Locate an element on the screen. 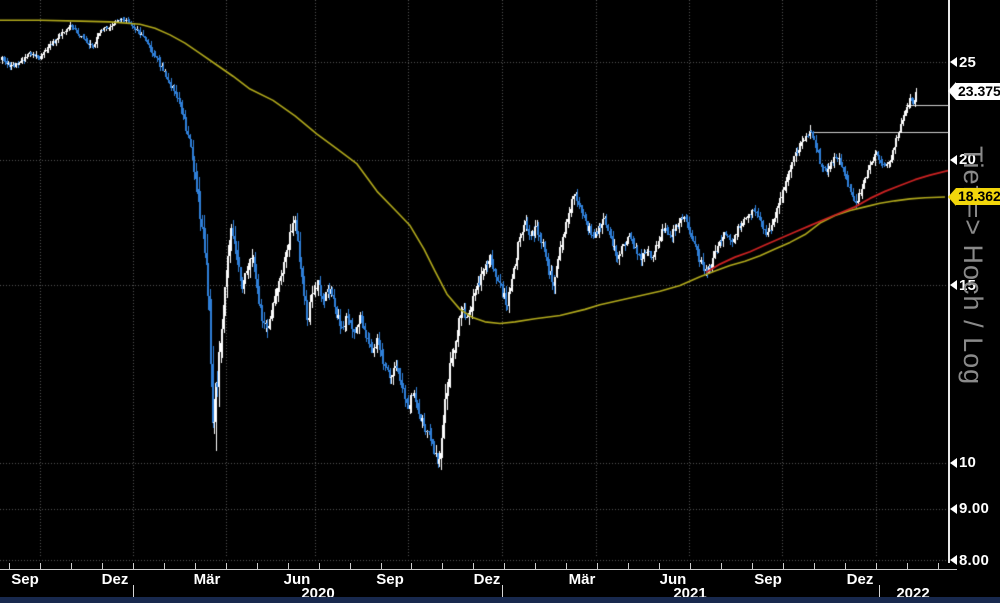 The height and width of the screenshot is (603, 1000). y-axis-tick-label: 15 is located at coordinates (968, 285).